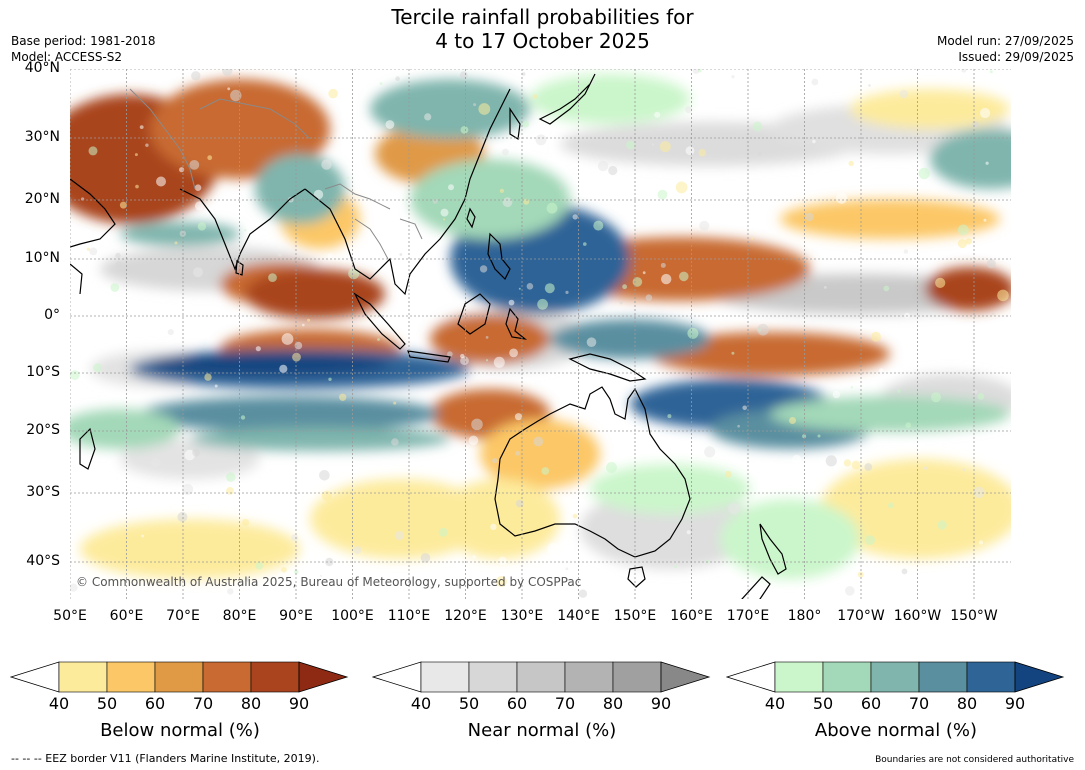 The height and width of the screenshot is (770, 1085). Describe the element at coordinates (296, 616) in the screenshot. I see `longitude-label: 90°E` at that location.